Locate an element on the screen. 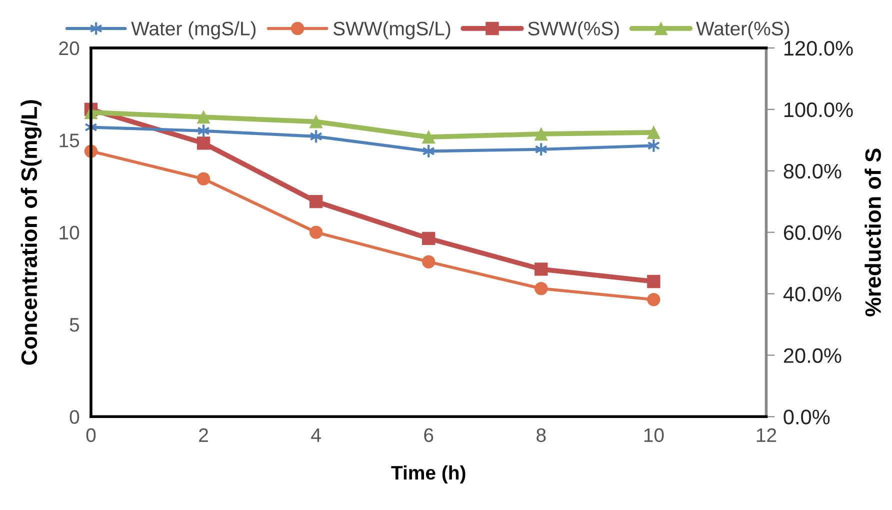 This screenshot has height=510, width=892. y-tick-label: 5 is located at coordinates (75, 325).